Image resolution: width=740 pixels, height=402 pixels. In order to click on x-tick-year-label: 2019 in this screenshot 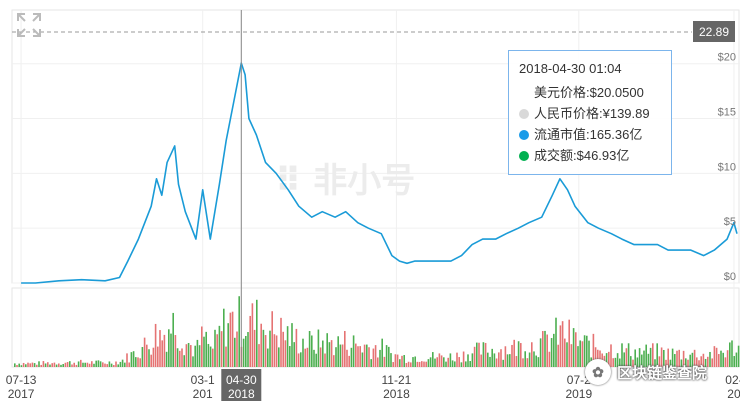, I will do `click(578, 394)`.